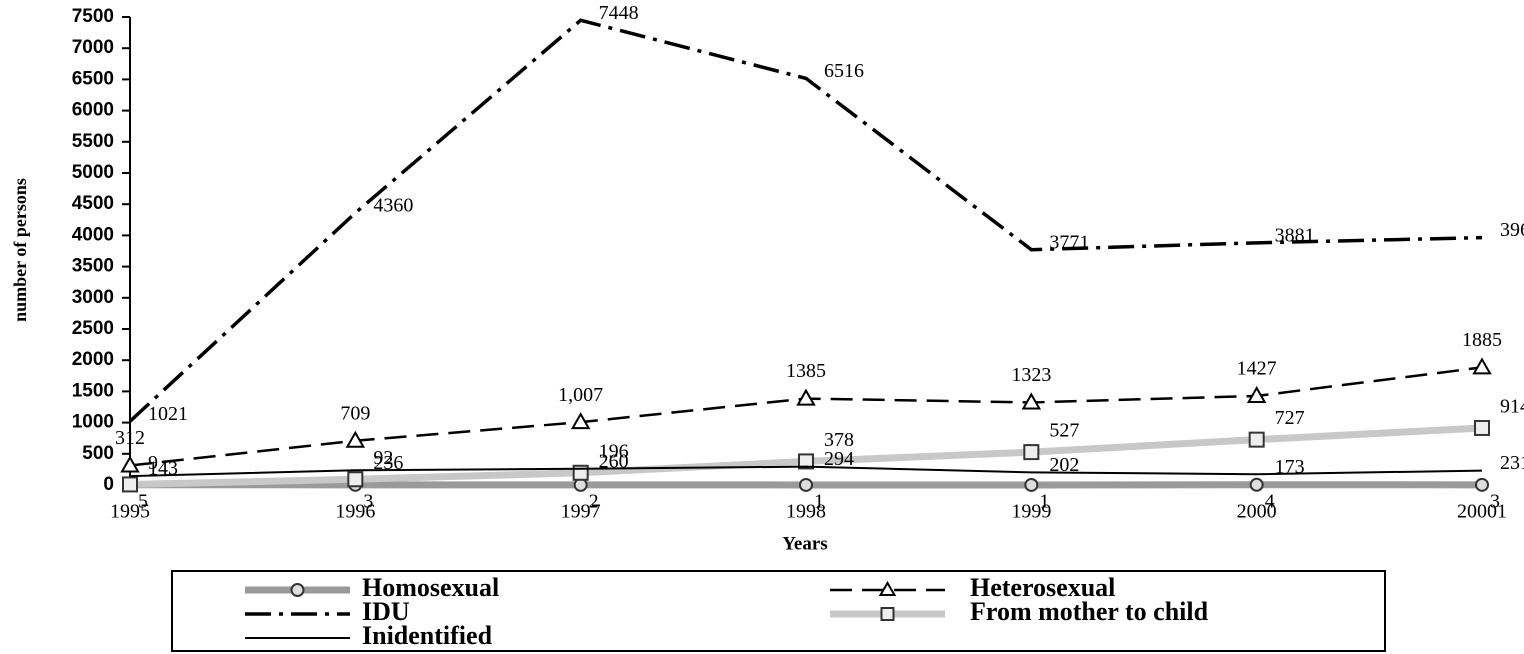 This screenshot has height=654, width=1524. Describe the element at coordinates (1089, 611) in the screenshot. I see `legend-label: From mother to child` at that location.